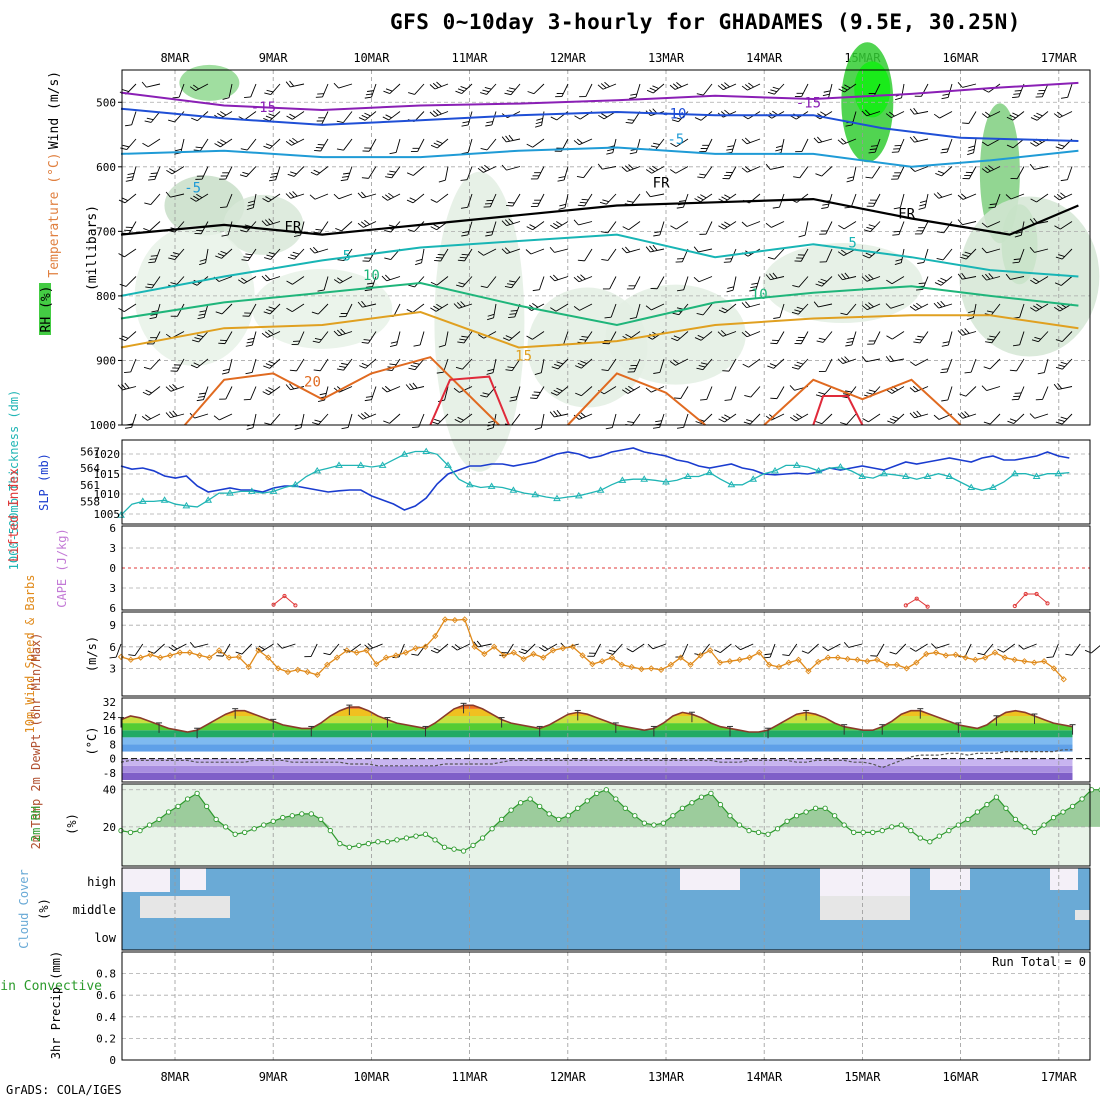 The width and height of the screenshot is (1100, 1100). I want to click on axis-label-2m-rh: 2m RH, so click(36, 824).